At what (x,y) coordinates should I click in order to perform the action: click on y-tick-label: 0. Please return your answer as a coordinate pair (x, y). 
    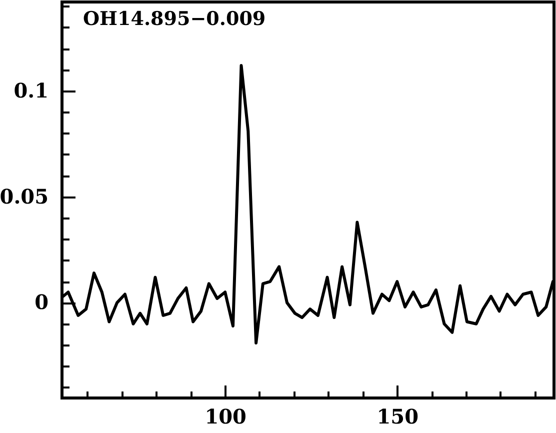
    Looking at the image, I should click on (41, 302).